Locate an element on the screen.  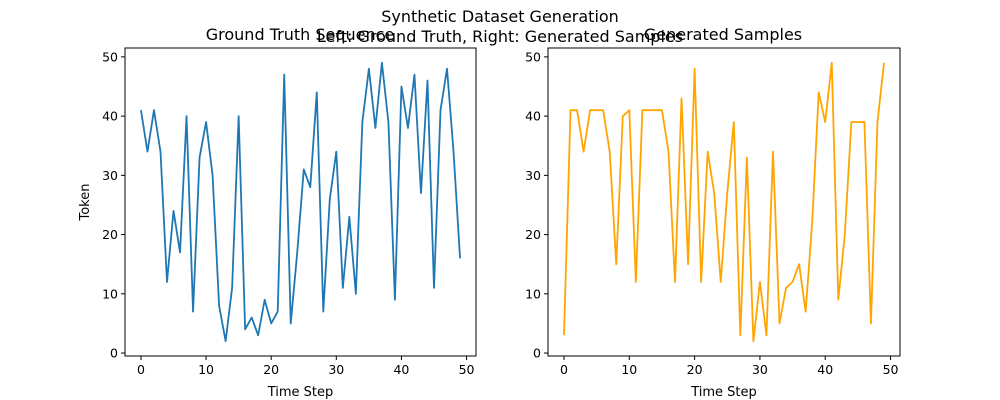
ground-truth-y-axis-label: Token is located at coordinates (85, 203).